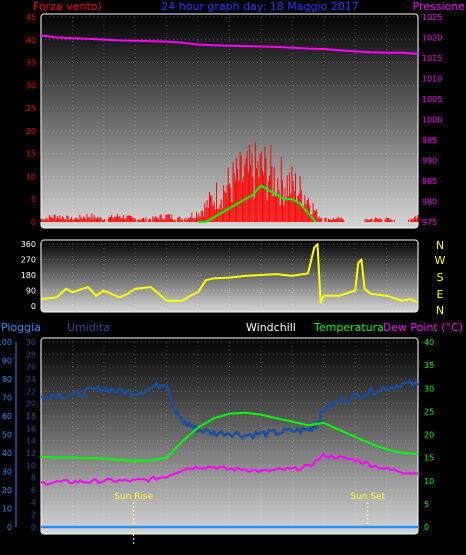 The height and width of the screenshot is (555, 466). I want to click on p1-x-tick-12: 12, so click(229, 233).